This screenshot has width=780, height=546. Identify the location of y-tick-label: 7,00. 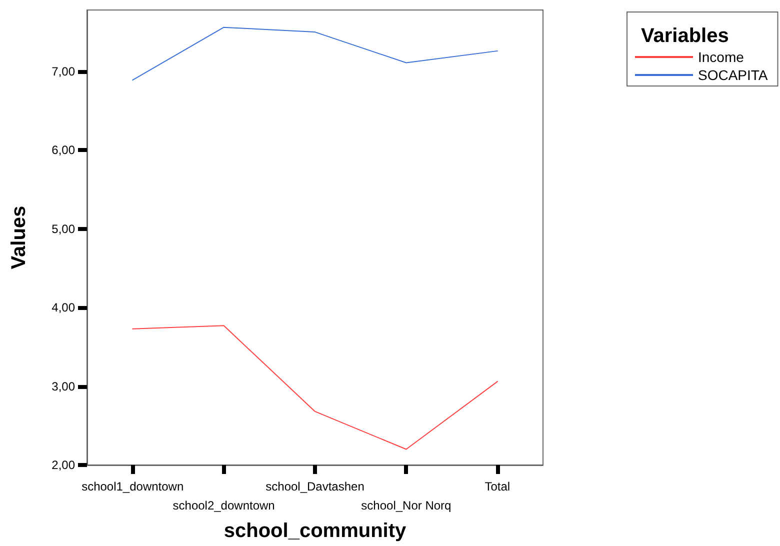
(64, 71).